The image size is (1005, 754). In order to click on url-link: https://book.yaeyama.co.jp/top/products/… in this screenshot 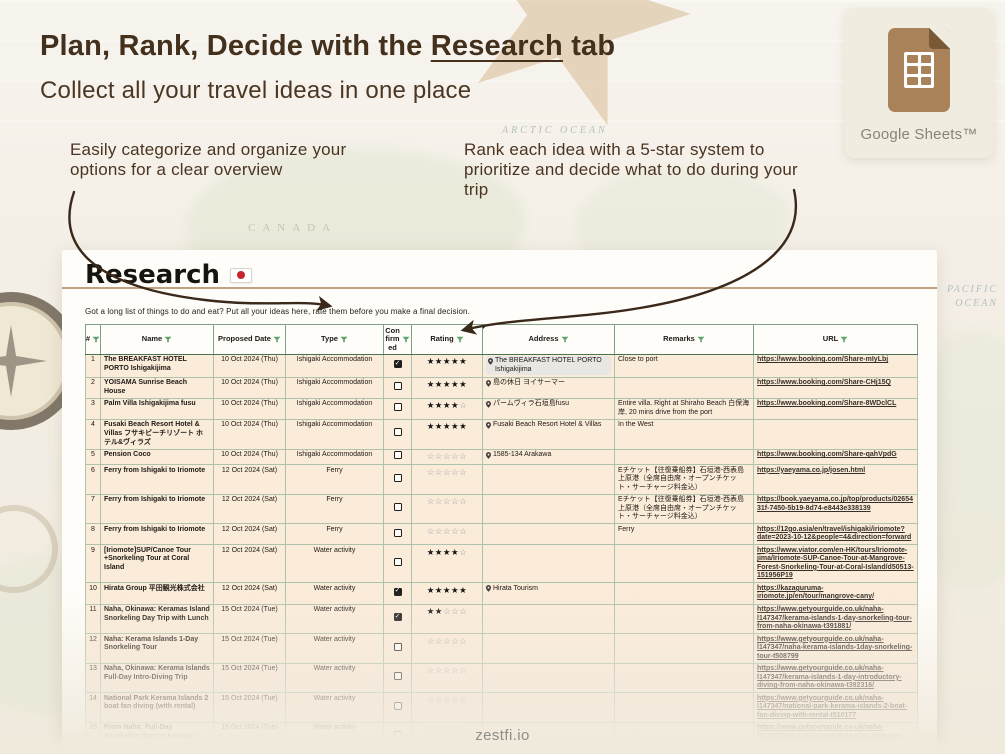, I will do `click(835, 504)`.